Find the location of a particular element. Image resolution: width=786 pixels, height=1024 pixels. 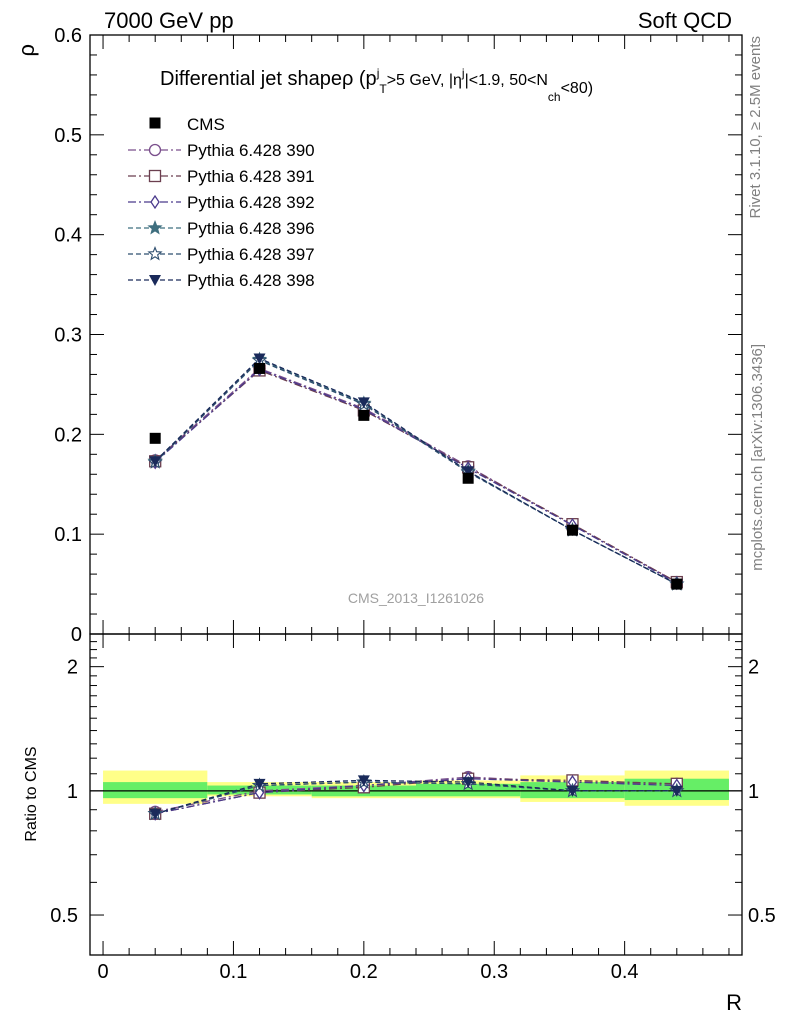

header-left: 7000 GeV pp is located at coordinates (169, 20).